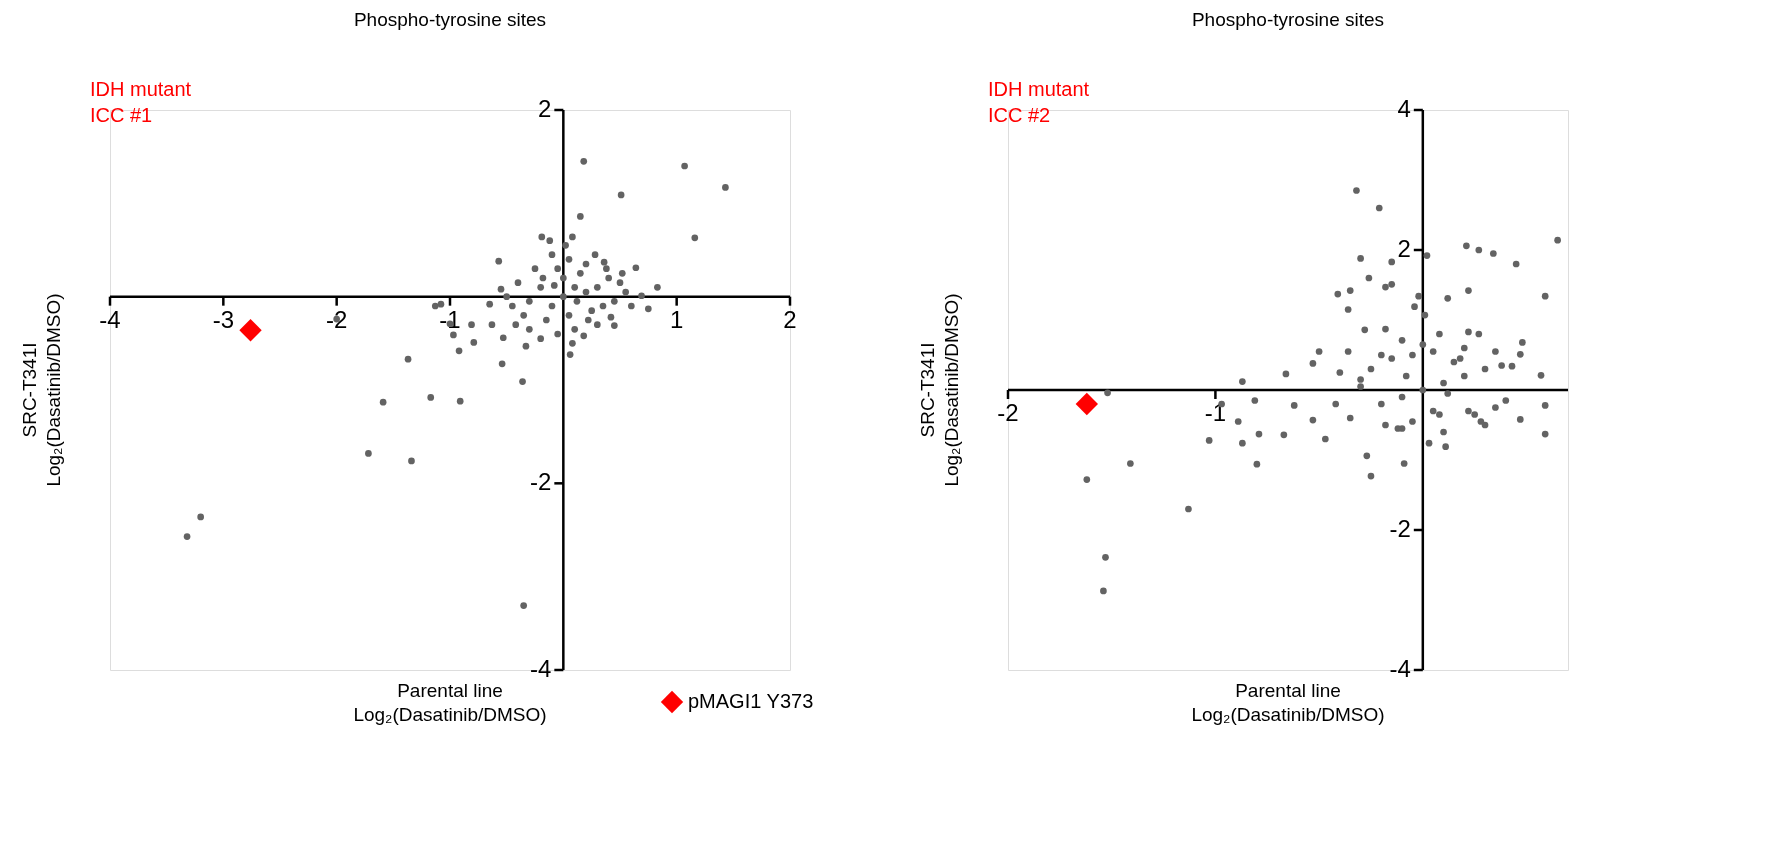 The image size is (1777, 857). Describe the element at coordinates (450, 319) in the screenshot. I see `x-tick-label: -1` at that location.